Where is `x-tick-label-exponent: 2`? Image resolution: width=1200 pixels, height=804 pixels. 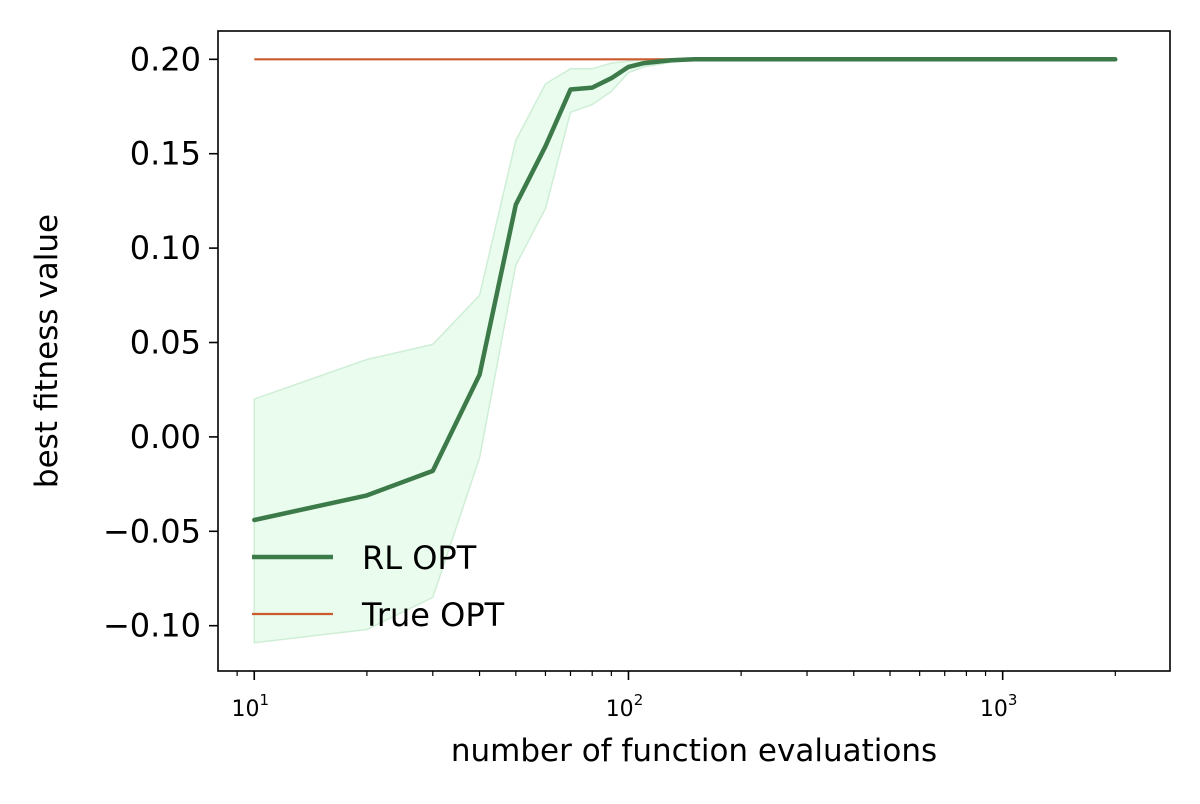
x-tick-label-exponent: 2 is located at coordinates (639, 700).